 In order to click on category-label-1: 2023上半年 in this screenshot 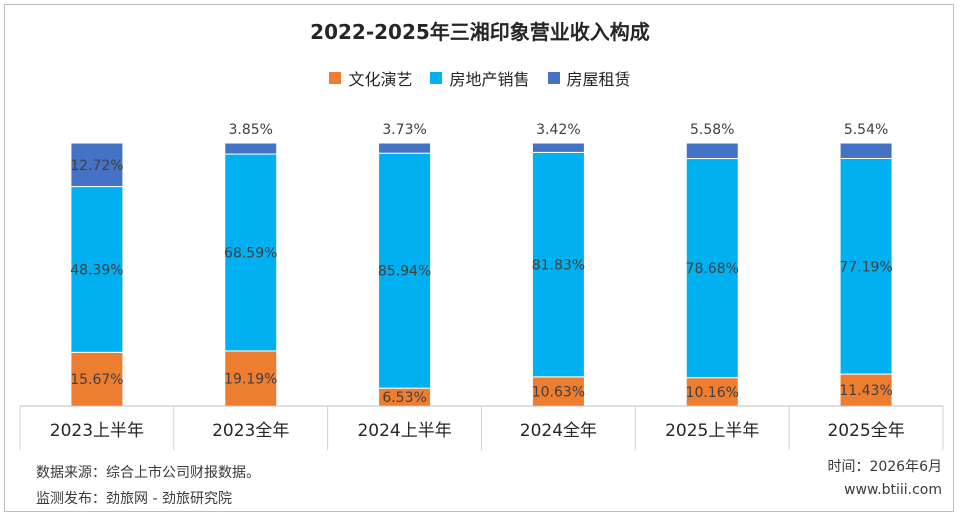, I will do `click(97, 431)`.